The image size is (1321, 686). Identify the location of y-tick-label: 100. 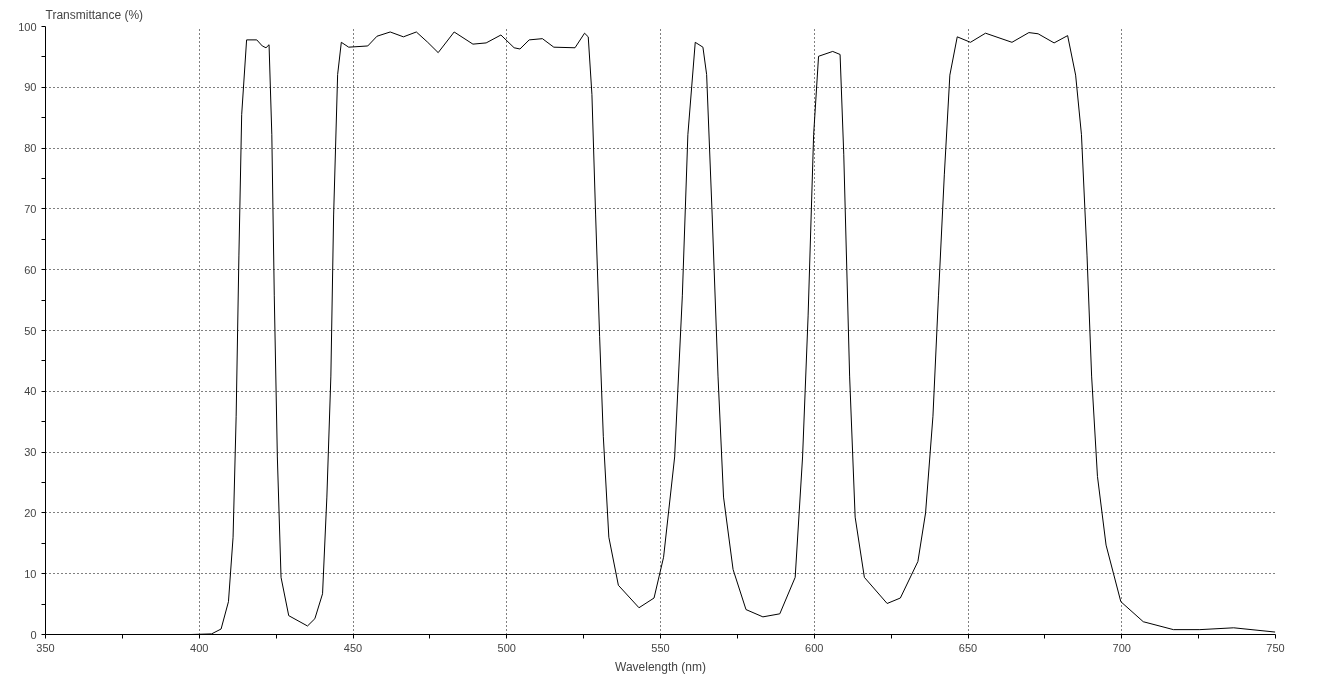
(27, 26).